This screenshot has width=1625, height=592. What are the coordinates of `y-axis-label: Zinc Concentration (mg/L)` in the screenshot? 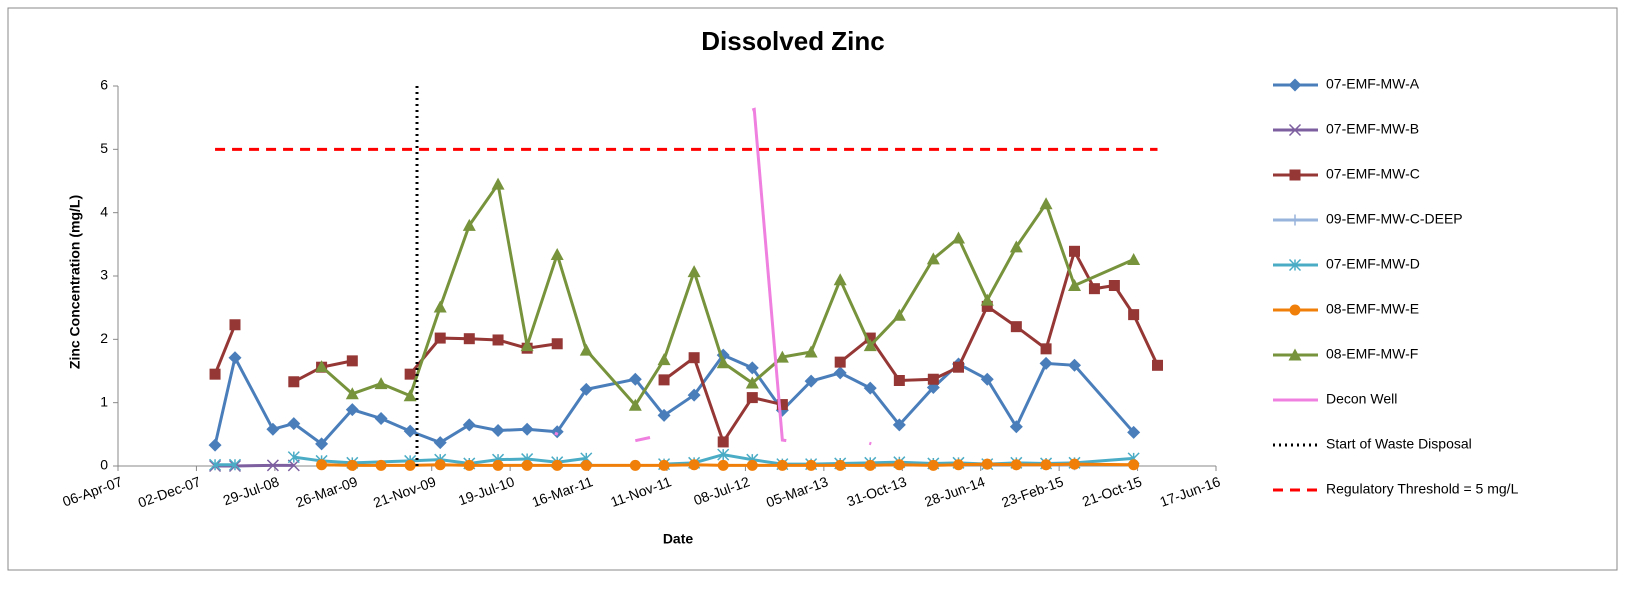 It's located at (75, 282).